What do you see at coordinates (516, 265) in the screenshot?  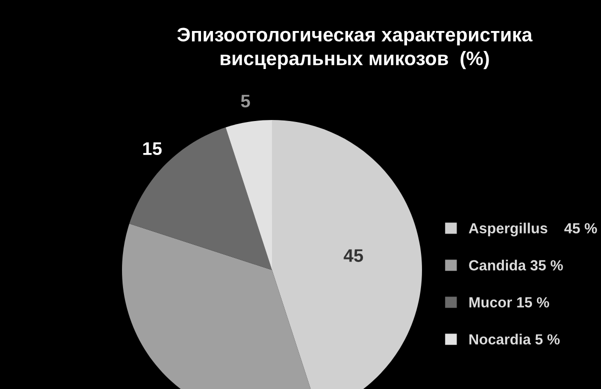 I see `legend-label: Candida 35 %` at bounding box center [516, 265].